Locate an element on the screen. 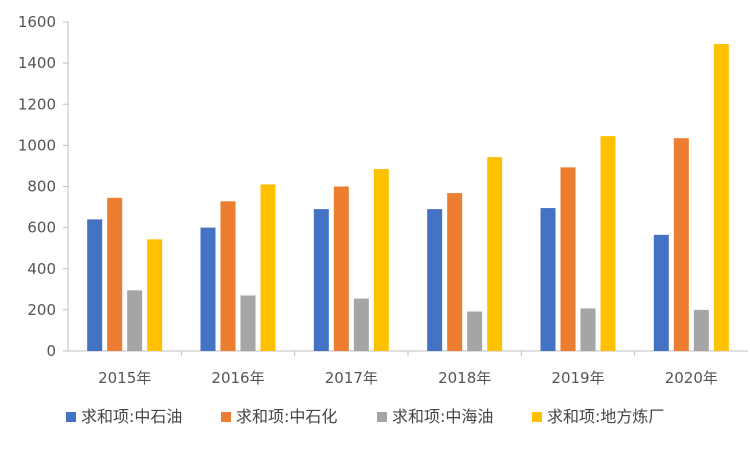  legend-label: 求和项:中海油 is located at coordinates (442, 416).